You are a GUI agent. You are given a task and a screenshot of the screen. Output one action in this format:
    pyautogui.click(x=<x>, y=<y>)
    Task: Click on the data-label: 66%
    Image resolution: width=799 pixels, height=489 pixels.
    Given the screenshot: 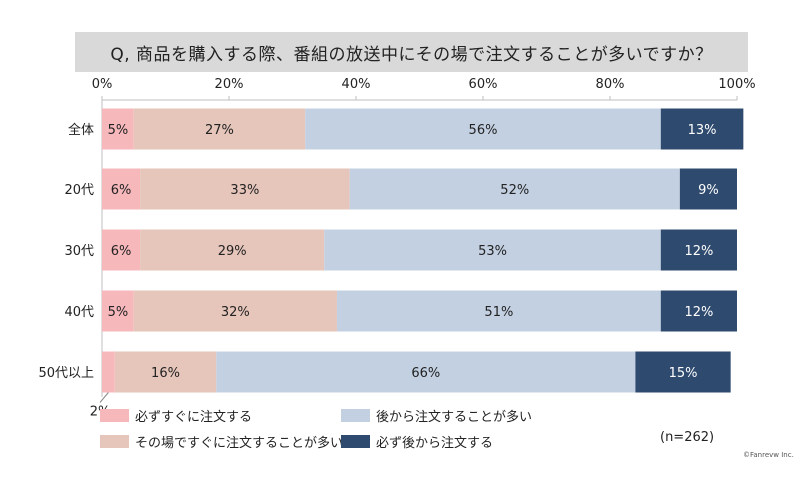 What is the action you would take?
    pyautogui.click(x=425, y=373)
    